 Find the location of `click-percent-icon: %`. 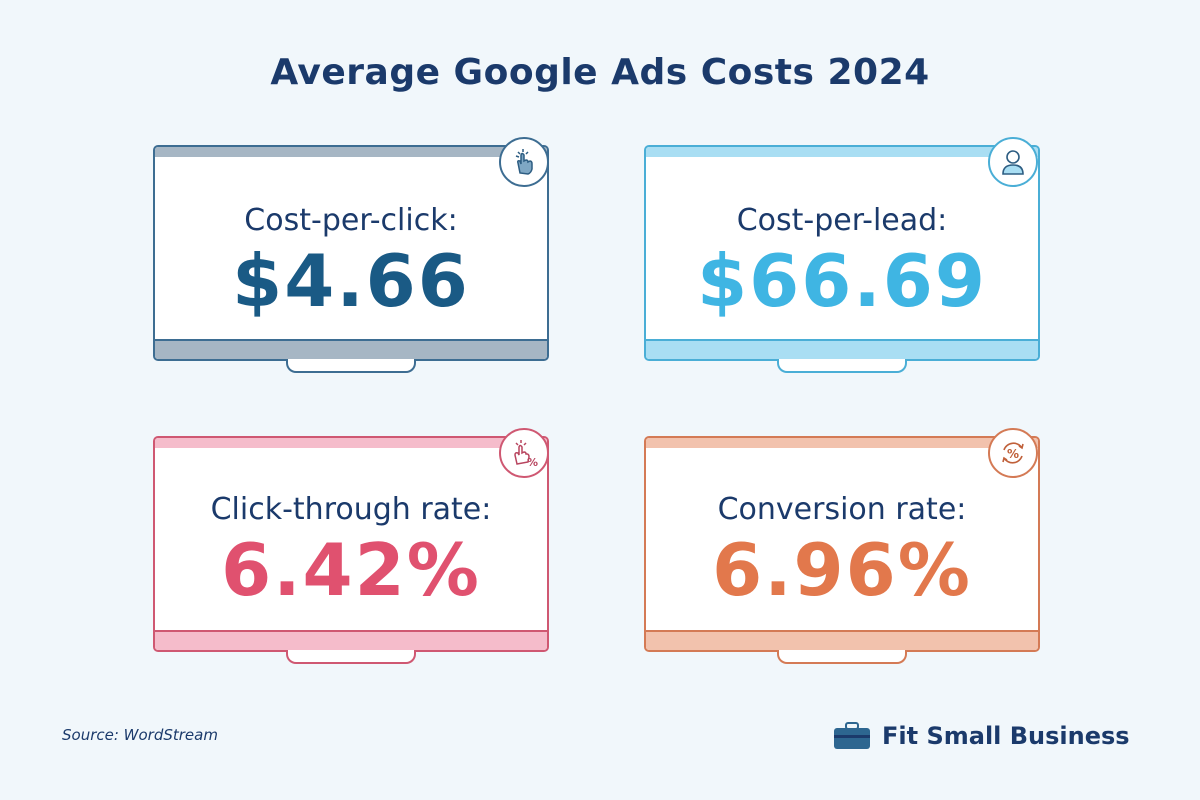

click-percent-icon: % is located at coordinates (524, 453).